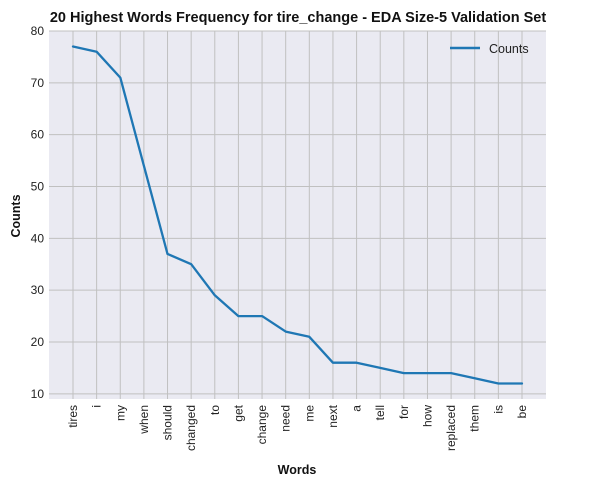 The width and height of the screenshot is (593, 487). I want to click on y-tick-label: 10, so click(38, 394).